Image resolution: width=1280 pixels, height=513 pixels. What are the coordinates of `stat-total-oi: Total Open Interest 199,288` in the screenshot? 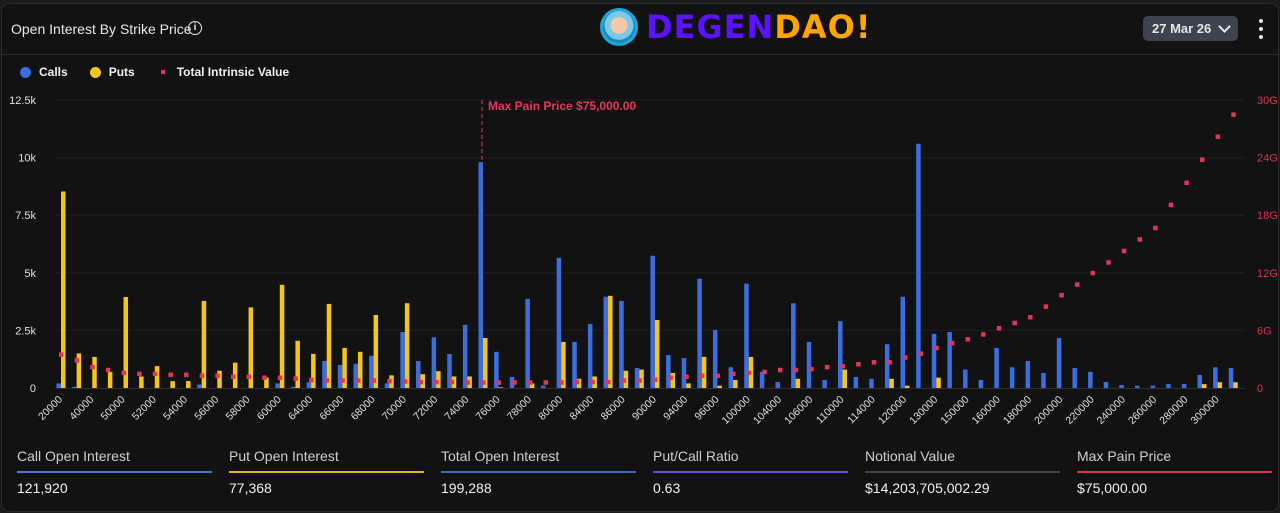 It's located at (538, 472).